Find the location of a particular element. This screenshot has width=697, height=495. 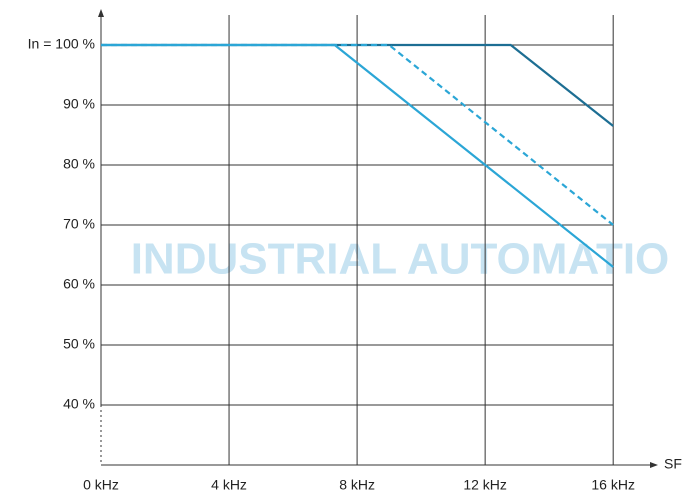

y-tick-label: 60 % is located at coordinates (79, 284).